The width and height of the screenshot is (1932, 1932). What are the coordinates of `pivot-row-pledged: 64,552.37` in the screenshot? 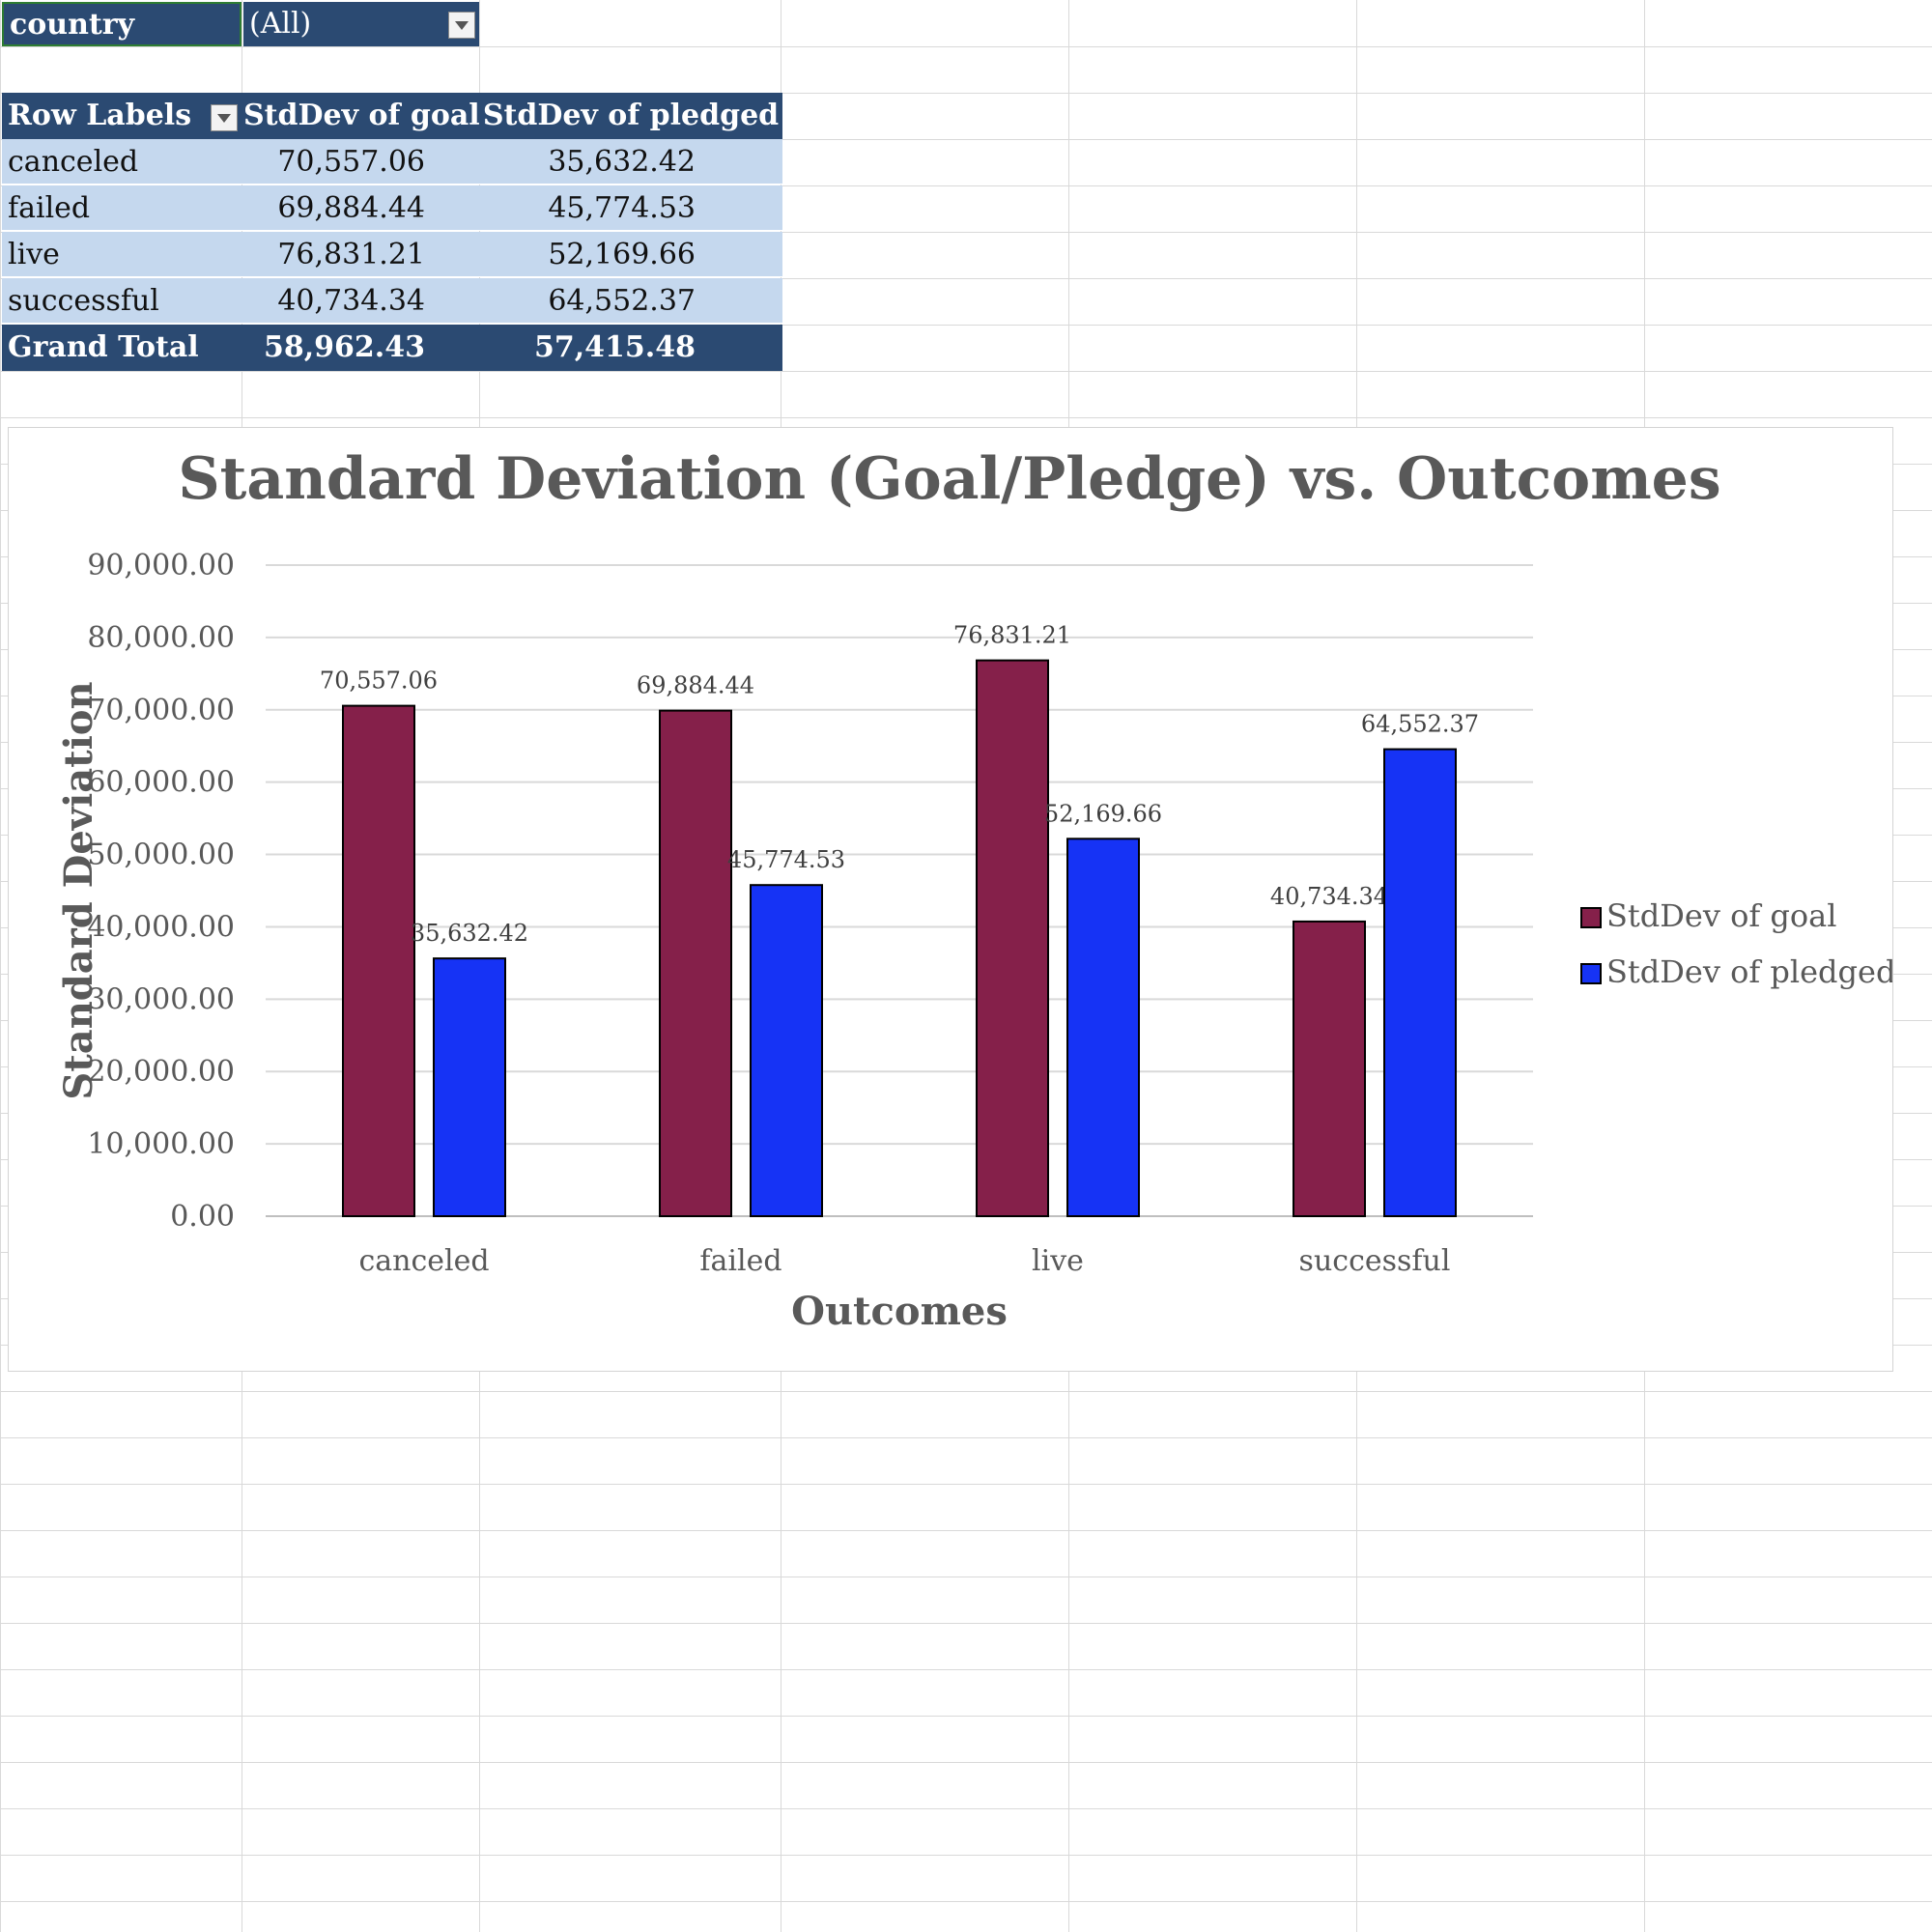 It's located at (630, 301).